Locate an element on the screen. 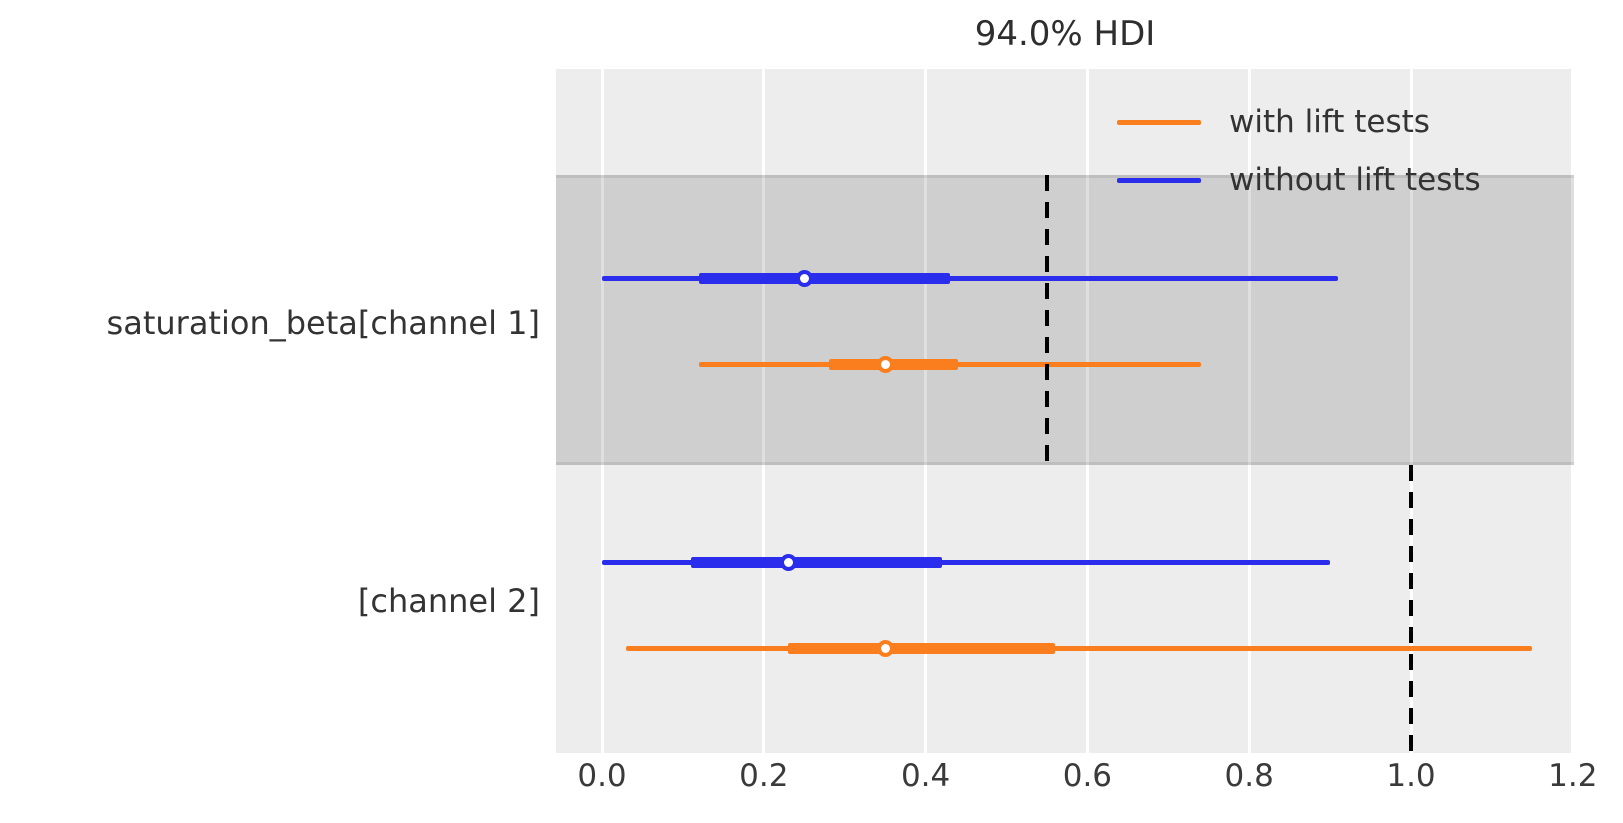 The height and width of the screenshot is (823, 1623). x-tick-label: 1.2 is located at coordinates (1573, 776).